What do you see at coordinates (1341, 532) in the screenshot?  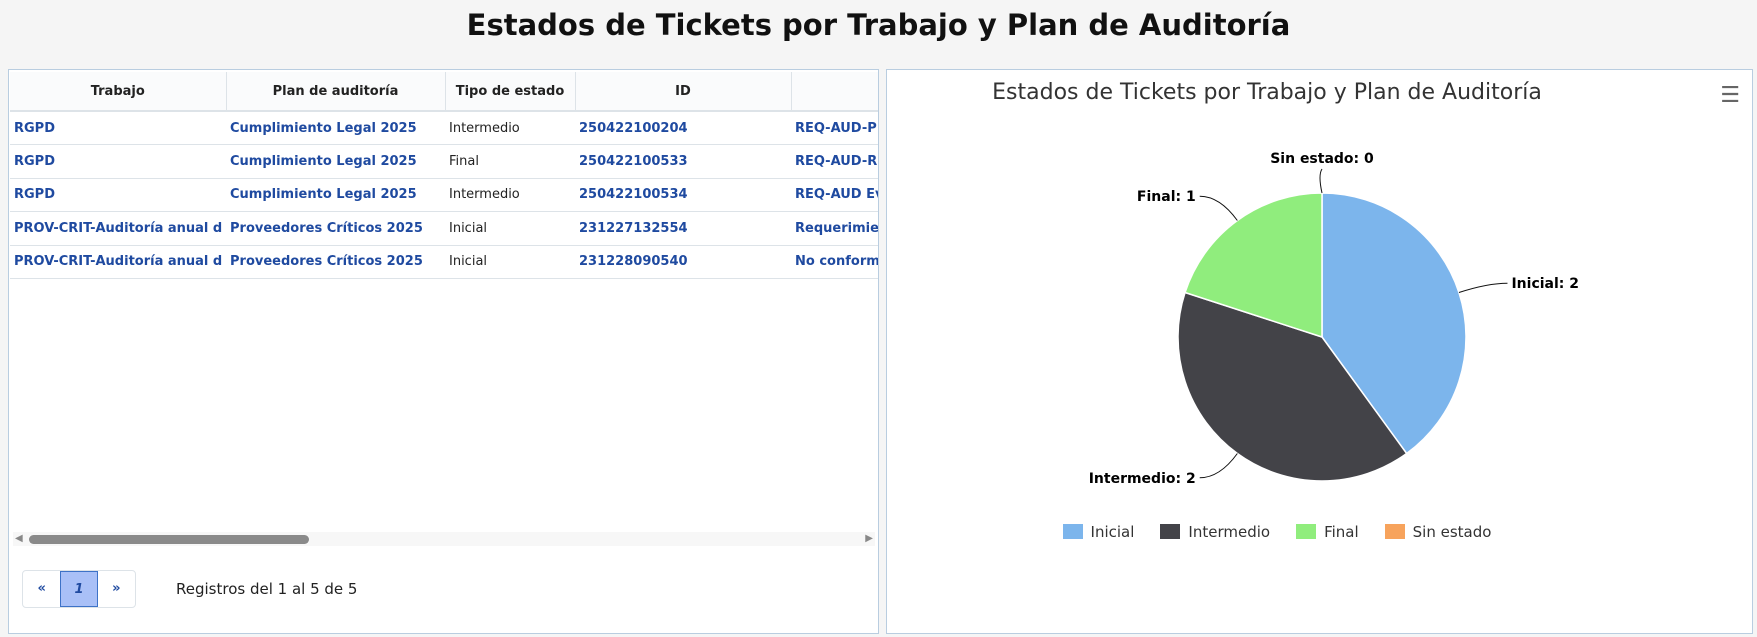 I see `legend-label: Final` at bounding box center [1341, 532].